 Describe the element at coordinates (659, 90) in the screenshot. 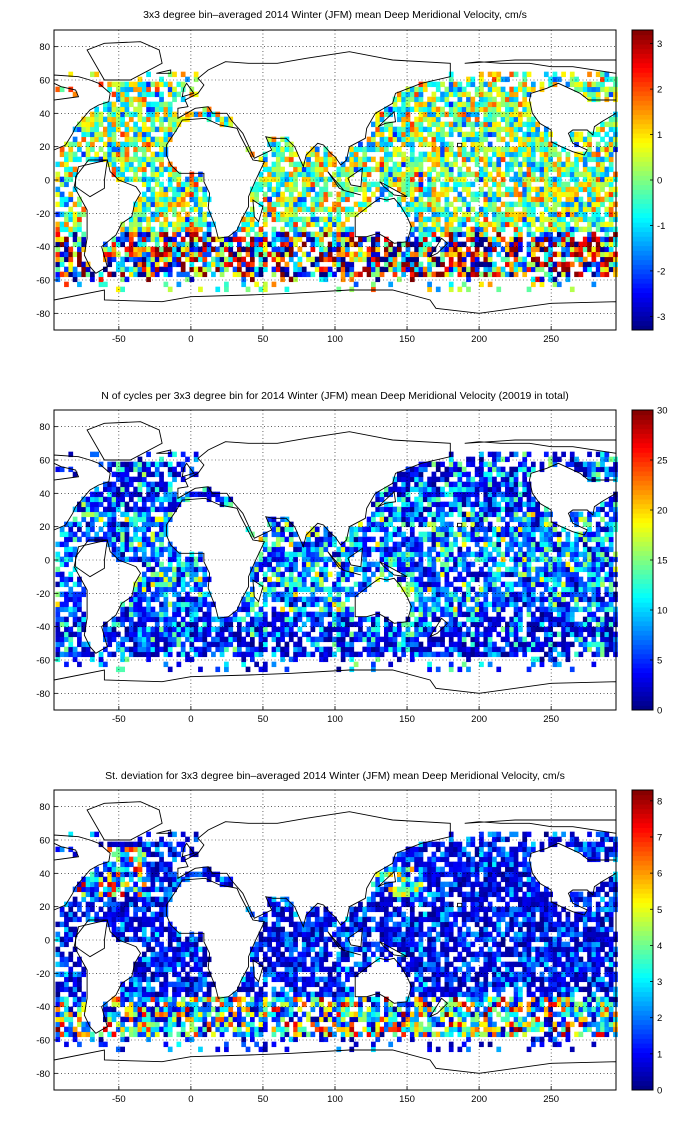

I see `colorbar-tick-label: 2` at that location.